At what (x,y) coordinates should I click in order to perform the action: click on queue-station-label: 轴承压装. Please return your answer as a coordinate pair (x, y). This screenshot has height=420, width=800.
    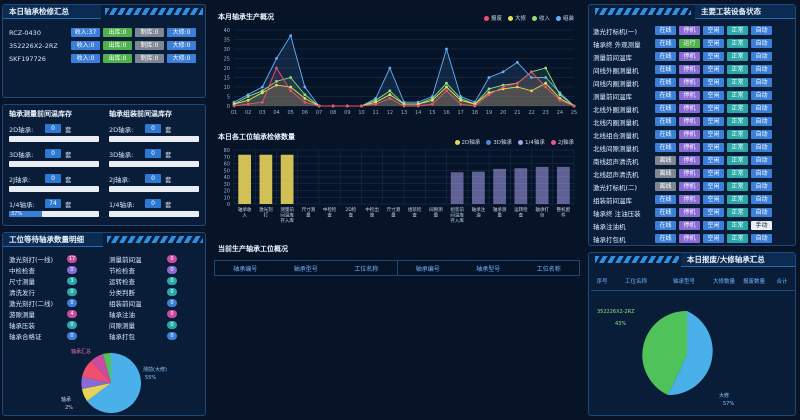
    Looking at the image, I should click on (22, 325).